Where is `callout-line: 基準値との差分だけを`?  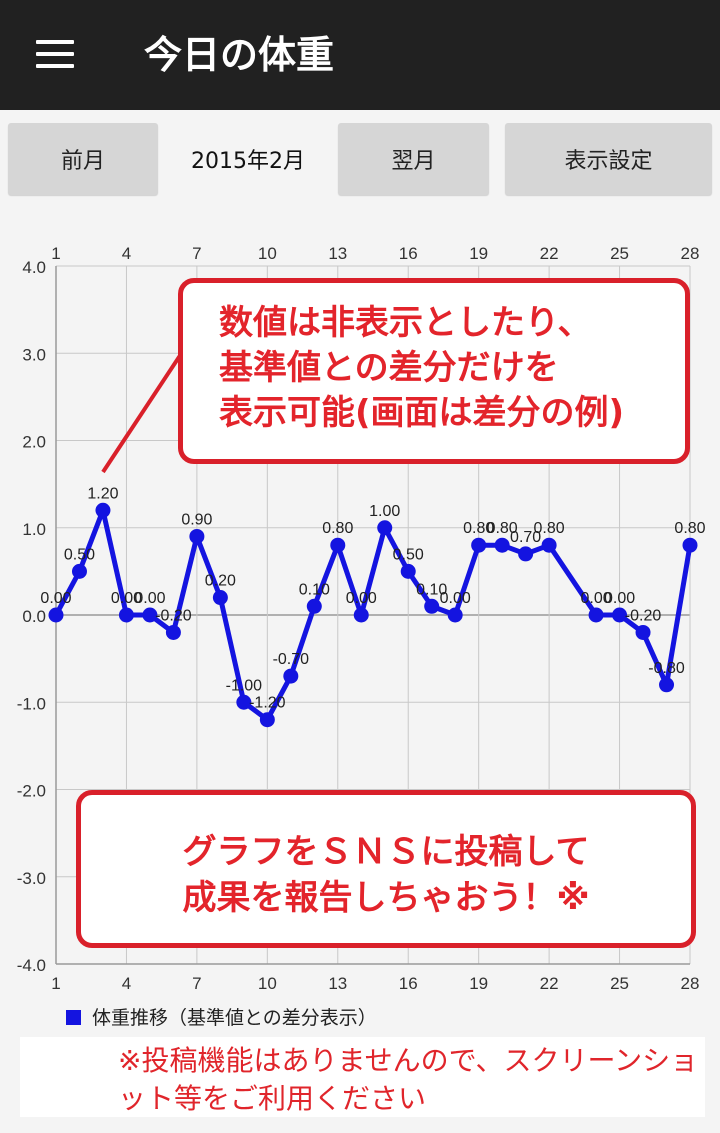 callout-line: 基準値との差分だけを is located at coordinates (389, 368).